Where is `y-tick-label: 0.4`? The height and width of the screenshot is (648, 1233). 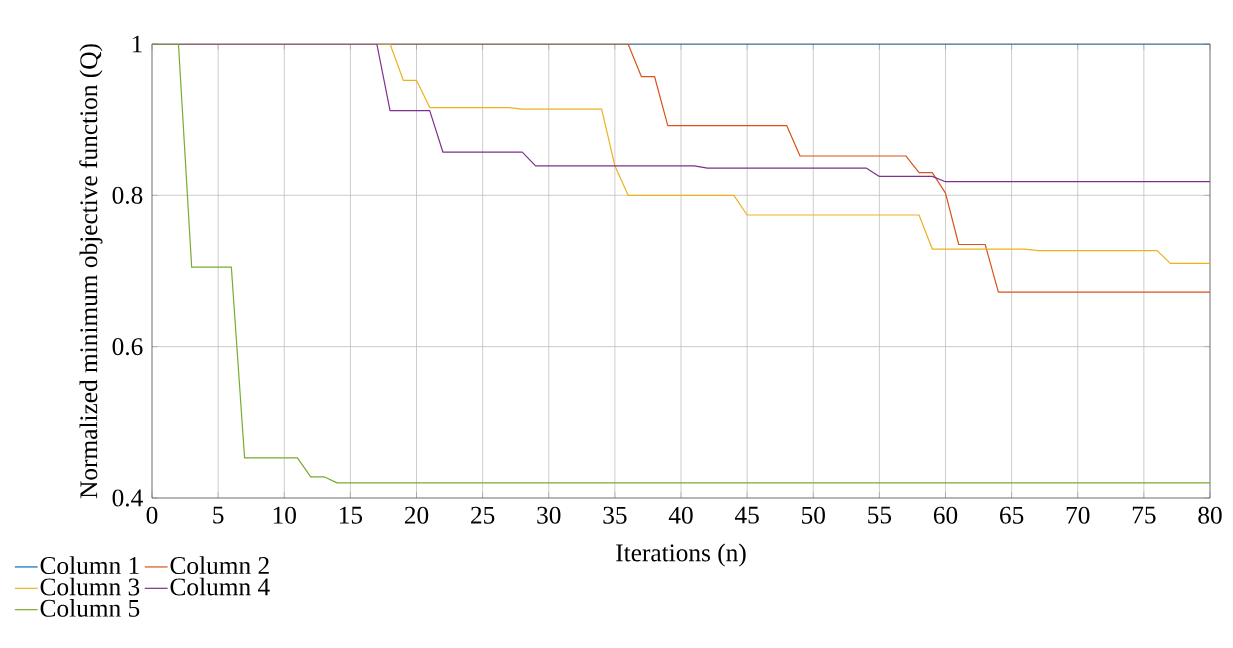 y-tick-label: 0.4 is located at coordinates (127, 498).